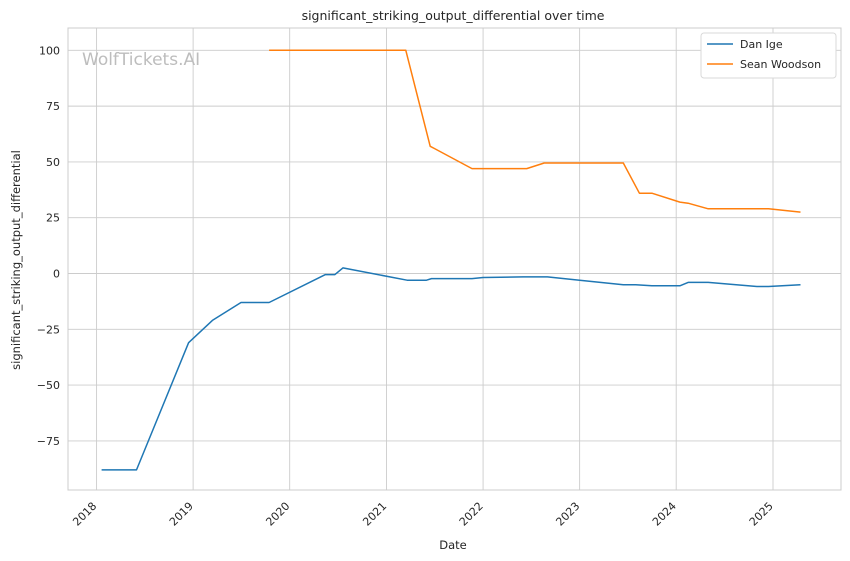 Image resolution: width=850 pixels, height=561 pixels. What do you see at coordinates (422, 514) in the screenshot?
I see `x-axis-ticks: 2018 2019 2020 2021 2022 2023 2024 2025` at bounding box center [422, 514].